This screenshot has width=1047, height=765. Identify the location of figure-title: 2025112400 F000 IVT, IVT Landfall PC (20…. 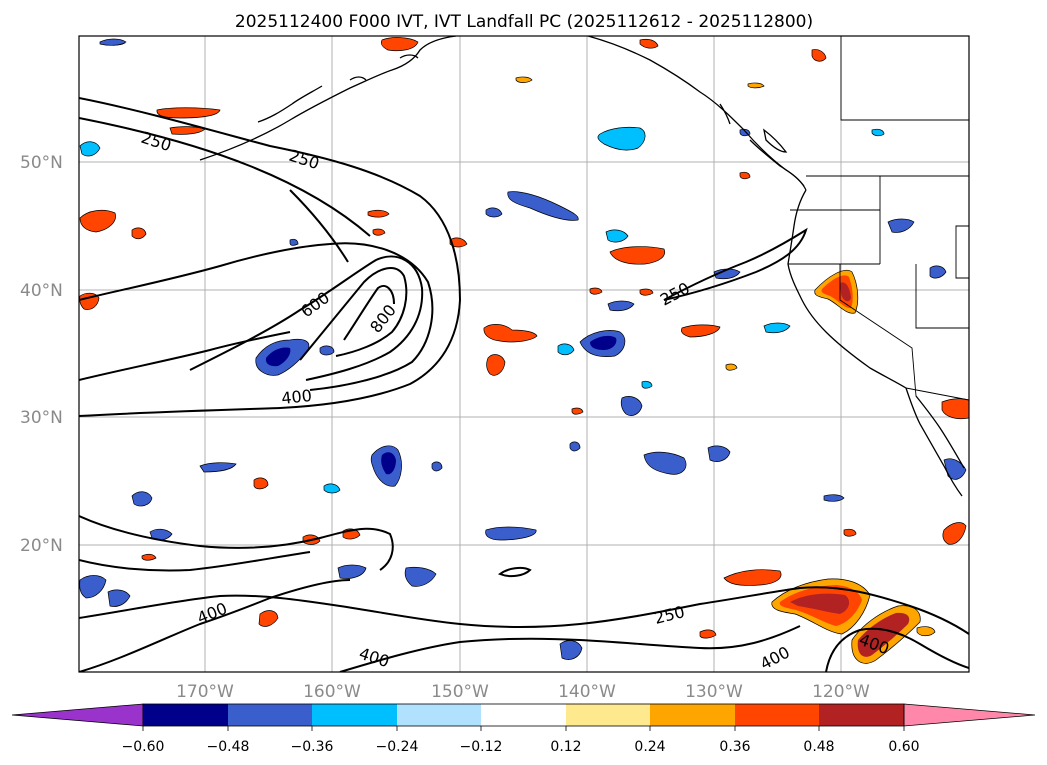
(524, 22).